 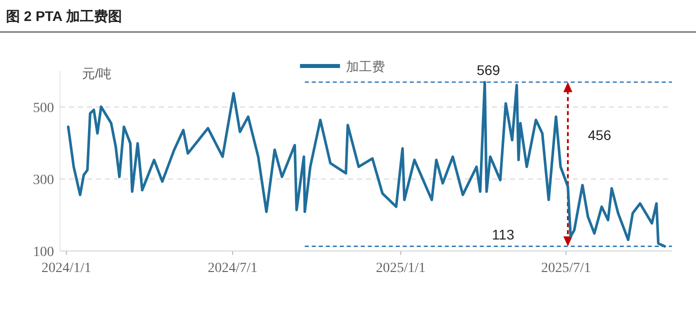 What do you see at coordinates (365, 66) in the screenshot?
I see `legend-label: 加工费` at bounding box center [365, 66].